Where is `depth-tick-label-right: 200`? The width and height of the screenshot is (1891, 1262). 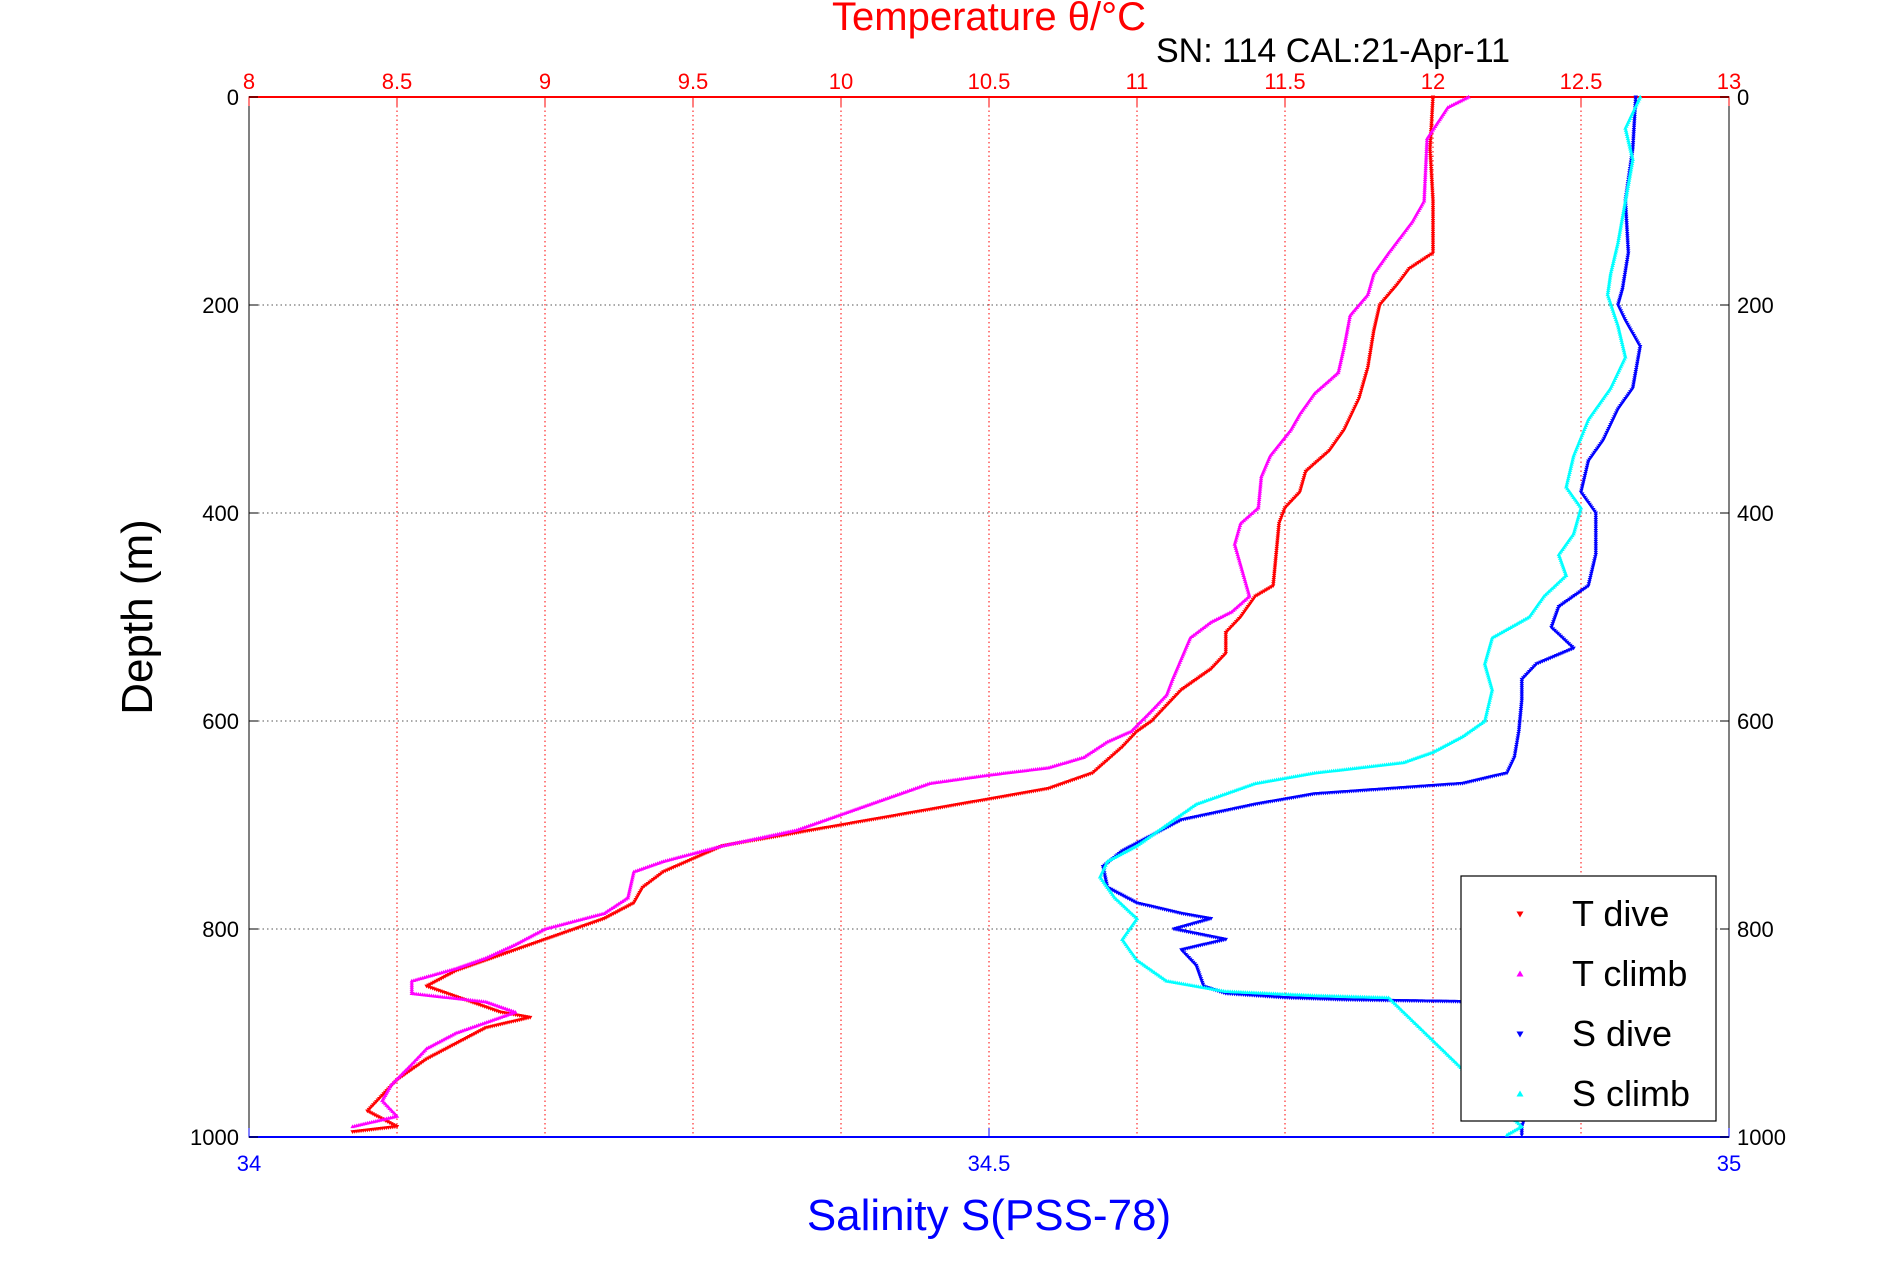 depth-tick-label-right: 200 is located at coordinates (1755, 305).